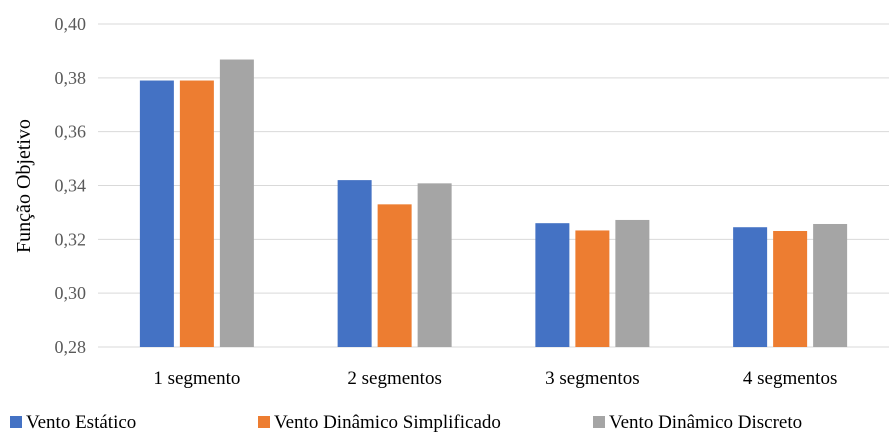 The width and height of the screenshot is (889, 437). I want to click on x-category-label: 4 segmentos, so click(790, 378).